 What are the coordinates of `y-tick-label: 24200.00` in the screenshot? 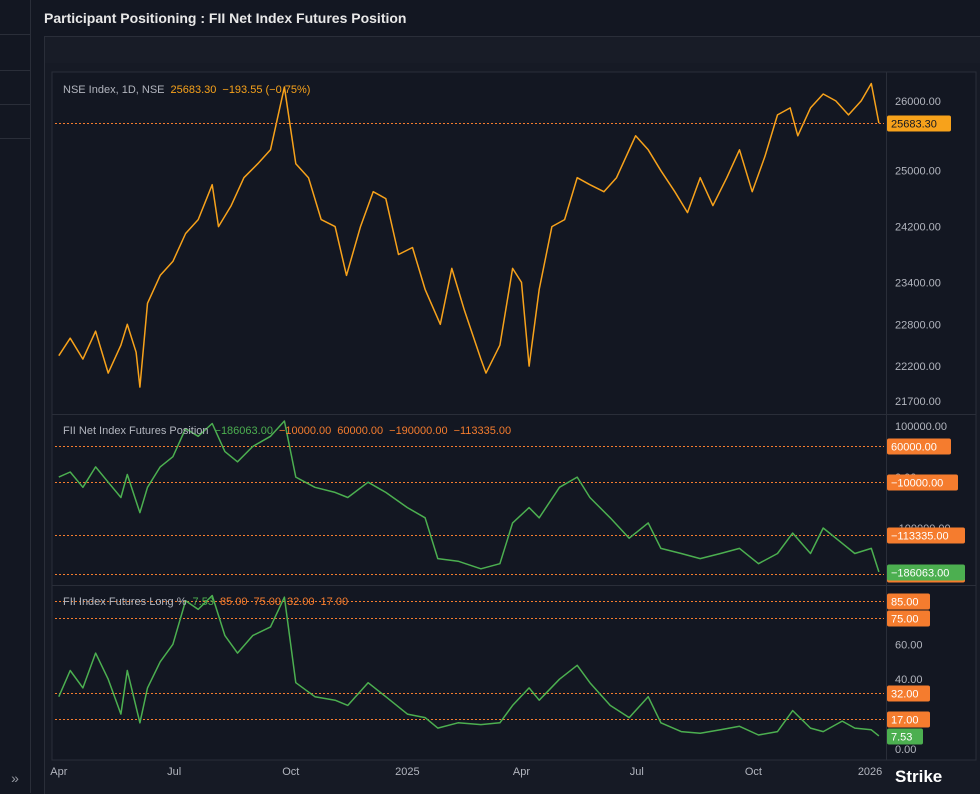 It's located at (918, 228).